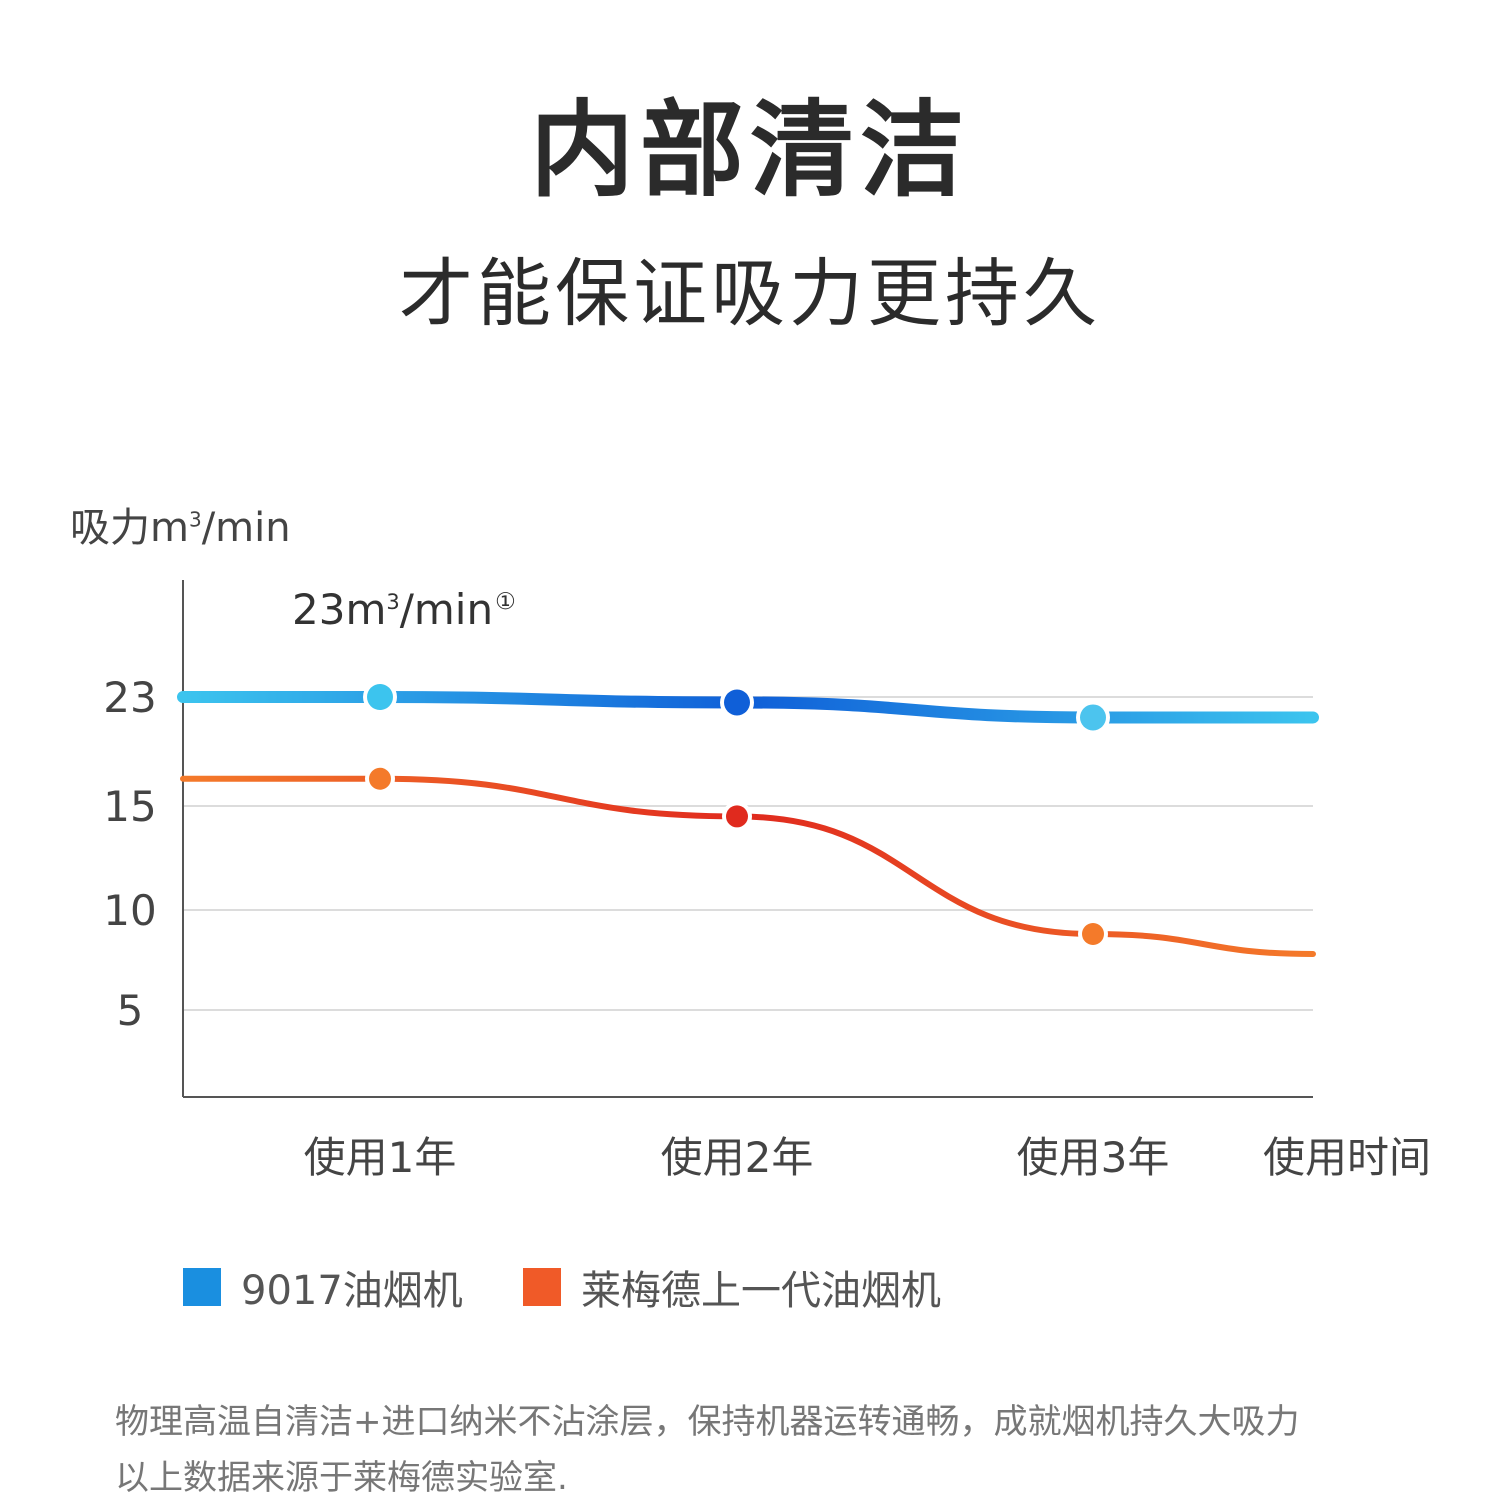 This screenshot has width=1500, height=1512. I want to click on x-tick-label: 使用3年, so click(1093, 1157).